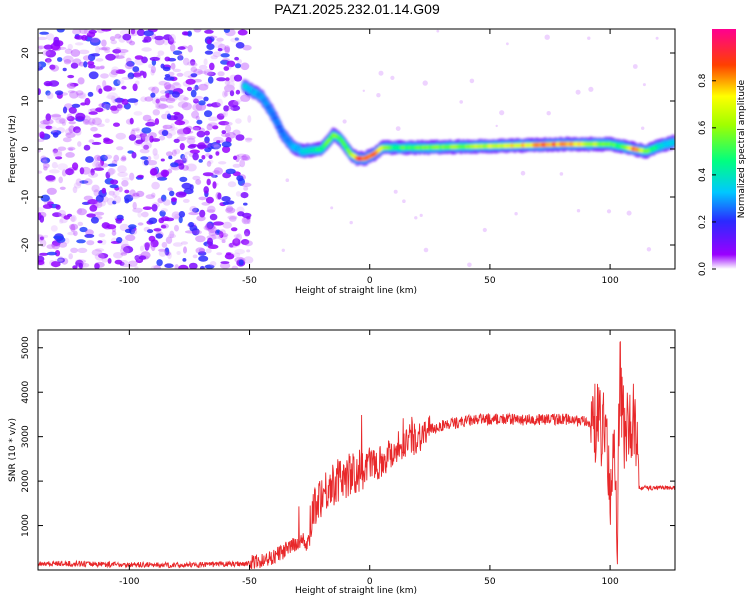 This screenshot has width=750, height=600. Describe the element at coordinates (279, 127) in the screenshot. I see `ridge-core` at that location.